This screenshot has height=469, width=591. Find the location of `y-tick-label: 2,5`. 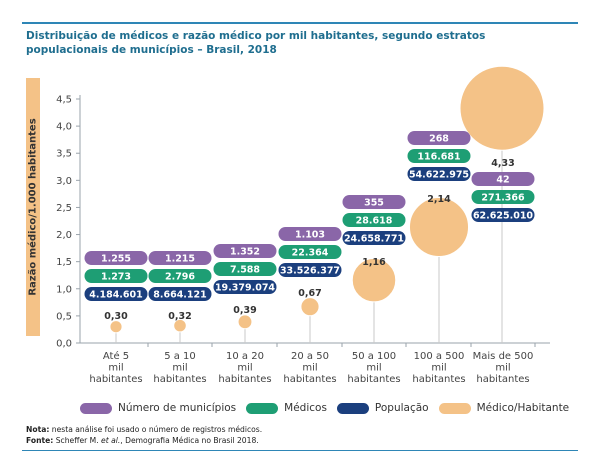

y-tick-label: 2,5 is located at coordinates (64, 208).